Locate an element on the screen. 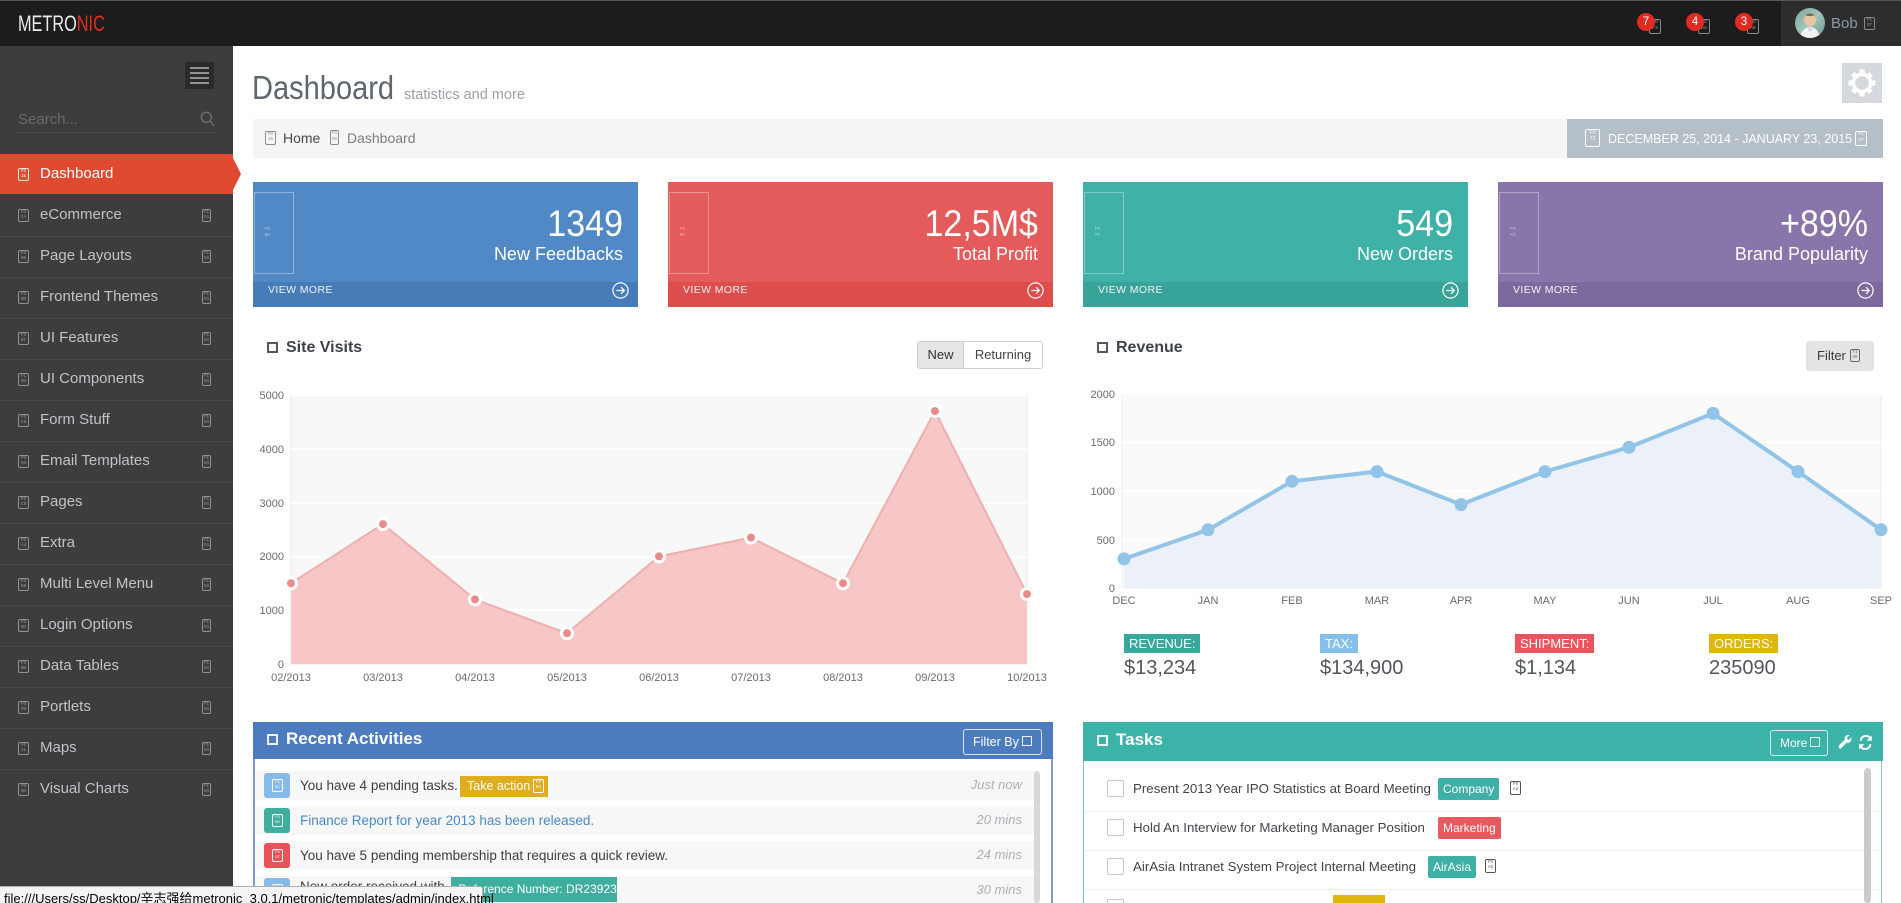  svg-text: 500 is located at coordinates (1106, 541).